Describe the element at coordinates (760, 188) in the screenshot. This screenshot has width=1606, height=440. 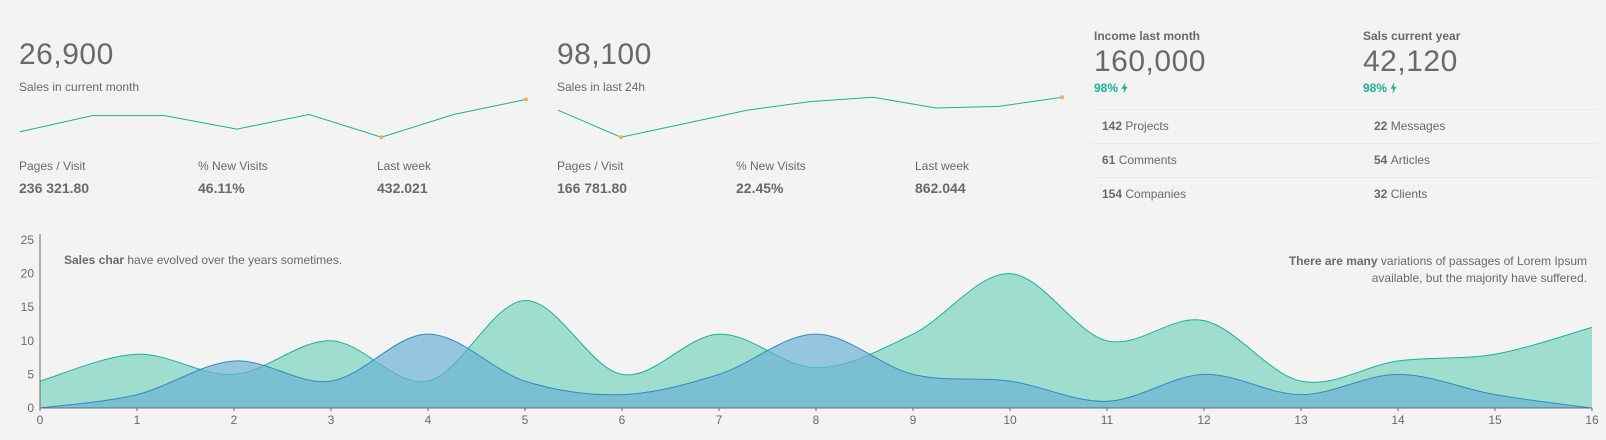
I see `stat-value: 22.45%` at that location.